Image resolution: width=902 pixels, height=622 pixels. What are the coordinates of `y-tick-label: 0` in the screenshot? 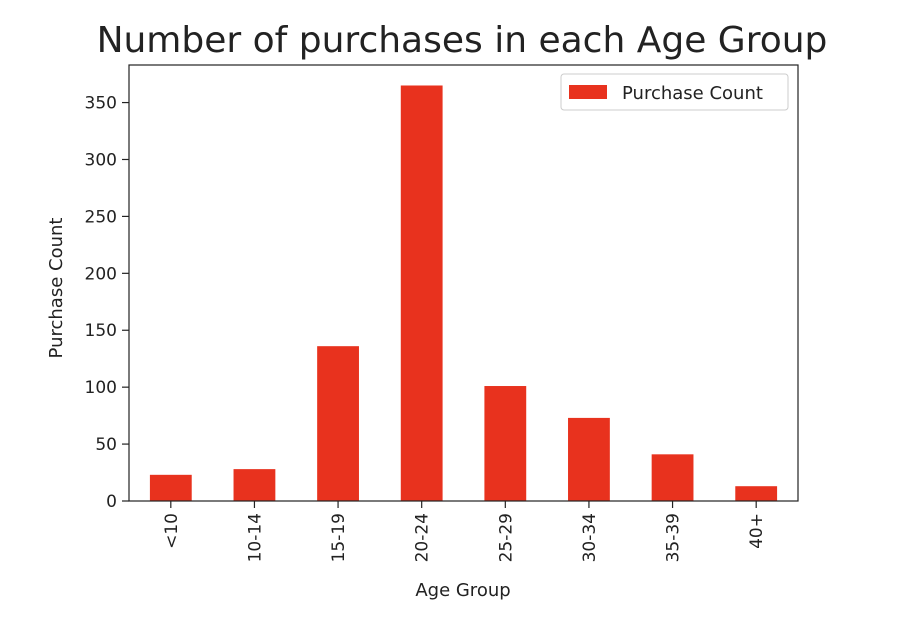 It's located at (111, 502).